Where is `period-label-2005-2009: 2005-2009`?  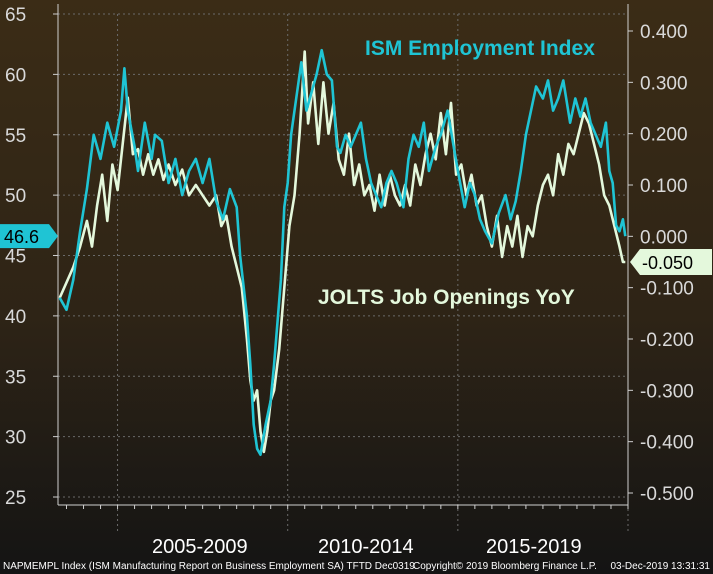 period-label-2005-2009: 2005-2009 is located at coordinates (200, 547).